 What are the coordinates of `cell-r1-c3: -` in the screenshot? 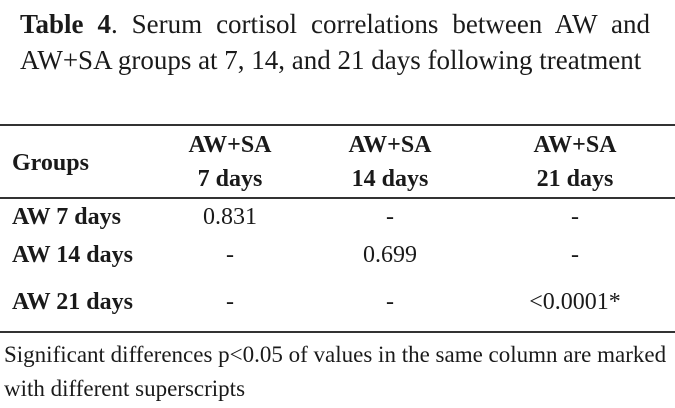 It's located at (575, 217).